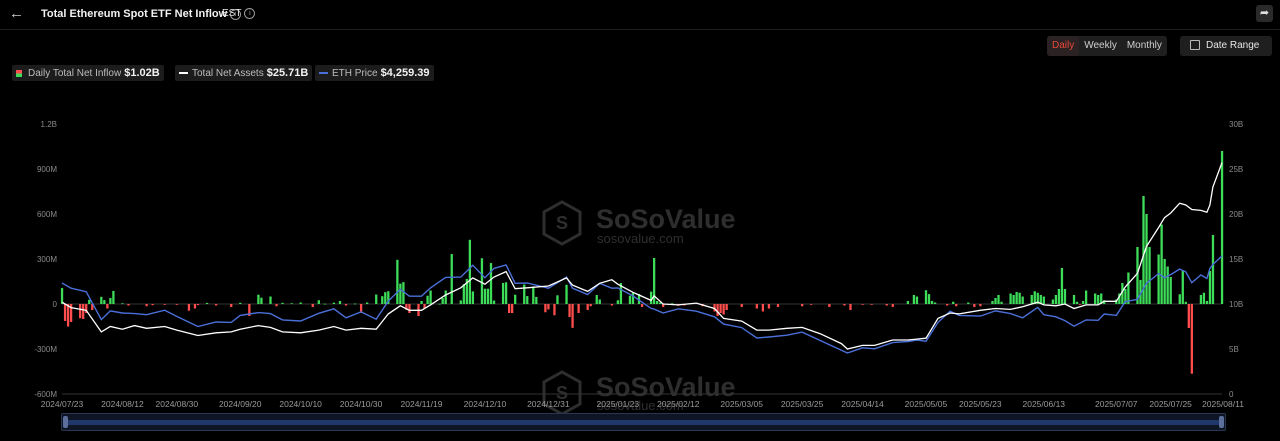 Image resolution: width=1280 pixels, height=441 pixels. What do you see at coordinates (666, 387) in the screenshot?
I see `watermark-brand-2: SoSoValue` at bounding box center [666, 387].